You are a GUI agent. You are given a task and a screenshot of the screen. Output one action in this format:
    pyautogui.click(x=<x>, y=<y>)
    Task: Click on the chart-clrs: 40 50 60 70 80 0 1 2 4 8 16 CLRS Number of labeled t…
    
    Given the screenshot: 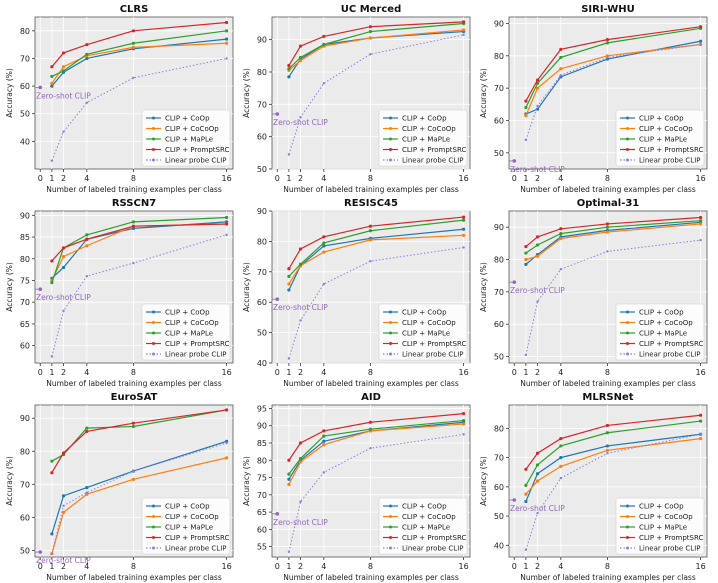 What is the action you would take?
    pyautogui.click(x=119, y=99)
    